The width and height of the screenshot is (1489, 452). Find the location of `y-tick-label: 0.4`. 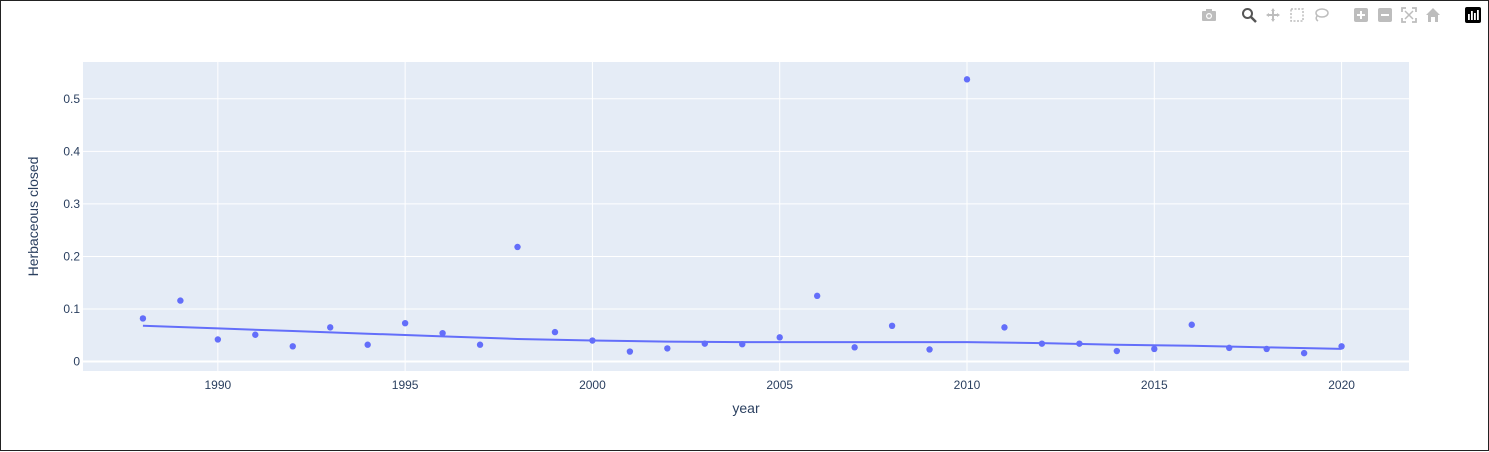

y-tick-label: 0.4 is located at coordinates (71, 151).